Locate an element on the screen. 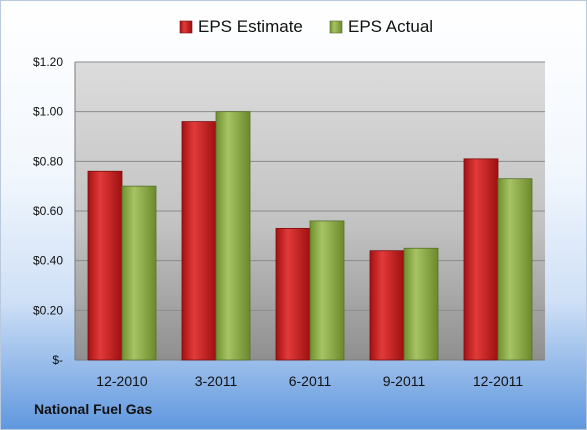  x-tick-label: 12-2011 is located at coordinates (498, 381).